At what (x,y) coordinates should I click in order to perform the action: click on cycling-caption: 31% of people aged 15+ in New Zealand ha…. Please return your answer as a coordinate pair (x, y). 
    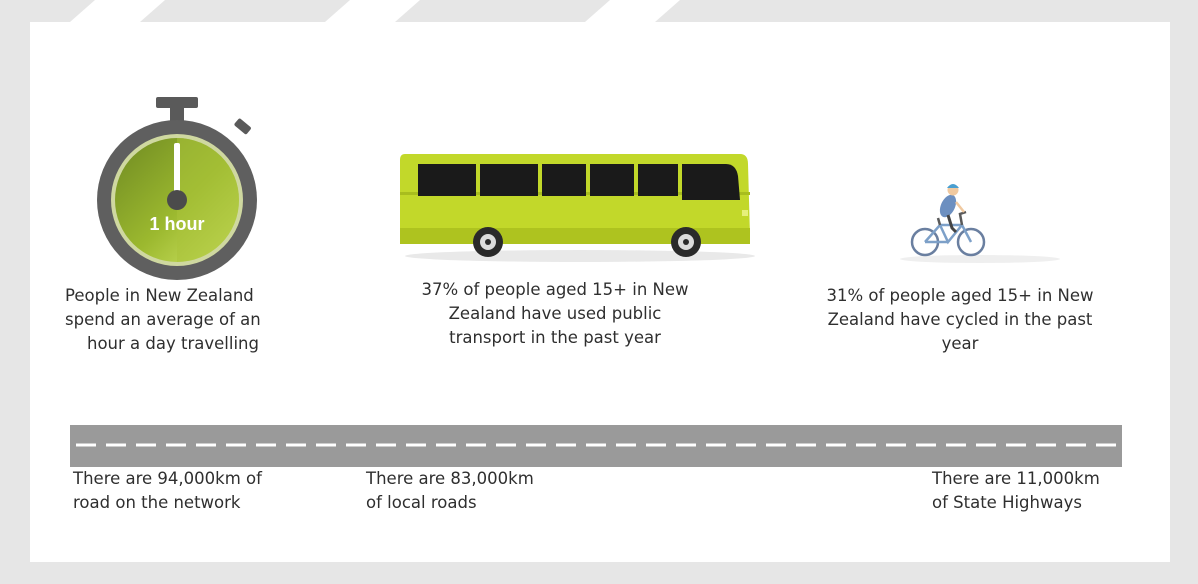
    Looking at the image, I should click on (960, 319).